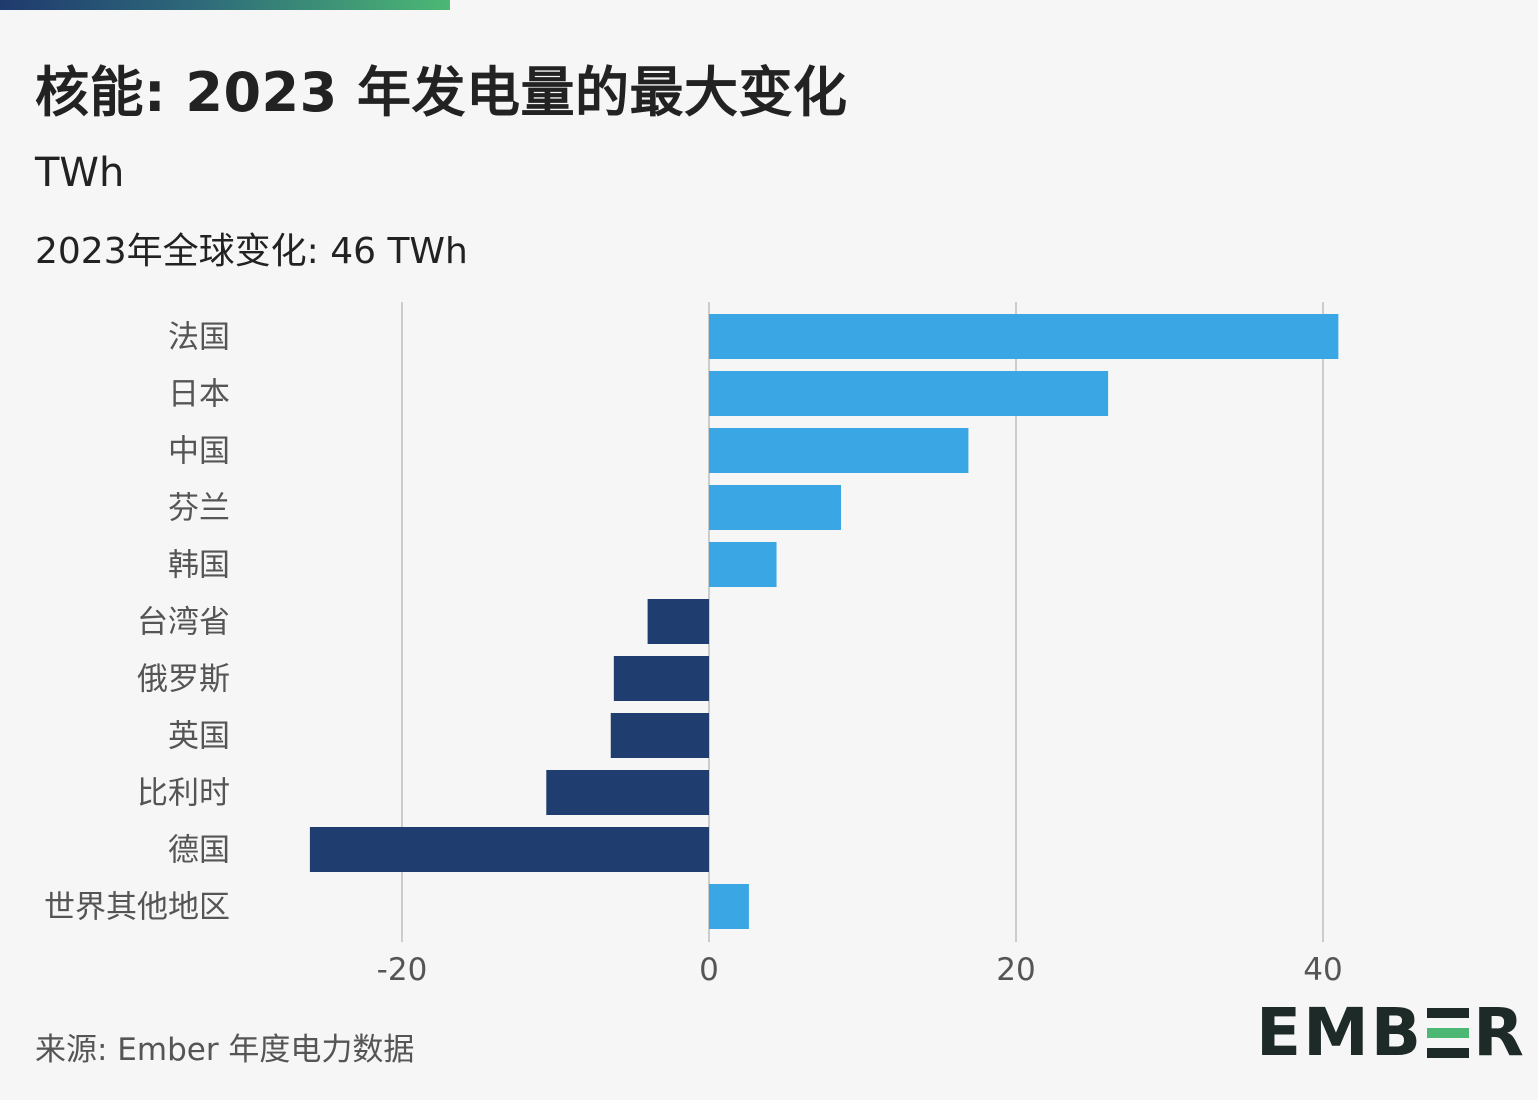  What do you see at coordinates (199, 851) in the screenshot?
I see `category-label: 德国` at bounding box center [199, 851].